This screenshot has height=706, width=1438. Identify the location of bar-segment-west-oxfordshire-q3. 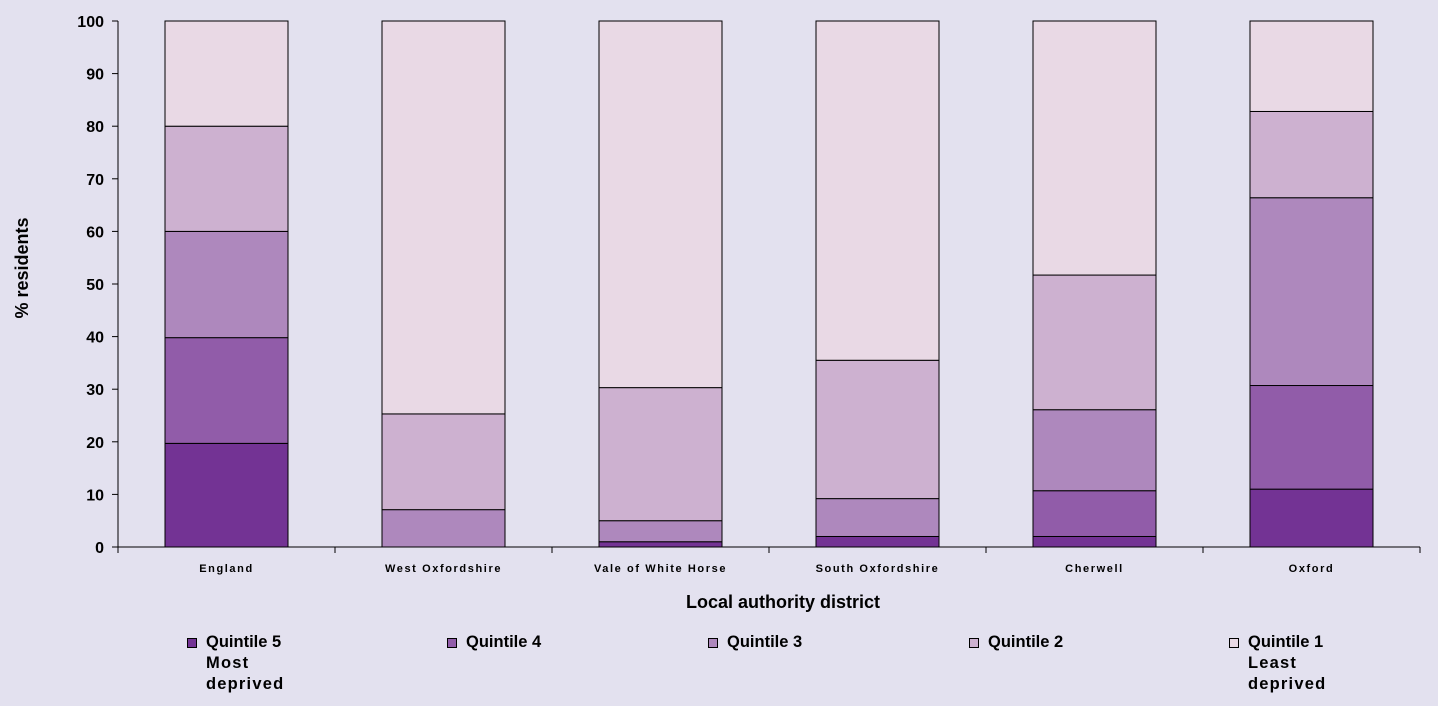
(443, 528).